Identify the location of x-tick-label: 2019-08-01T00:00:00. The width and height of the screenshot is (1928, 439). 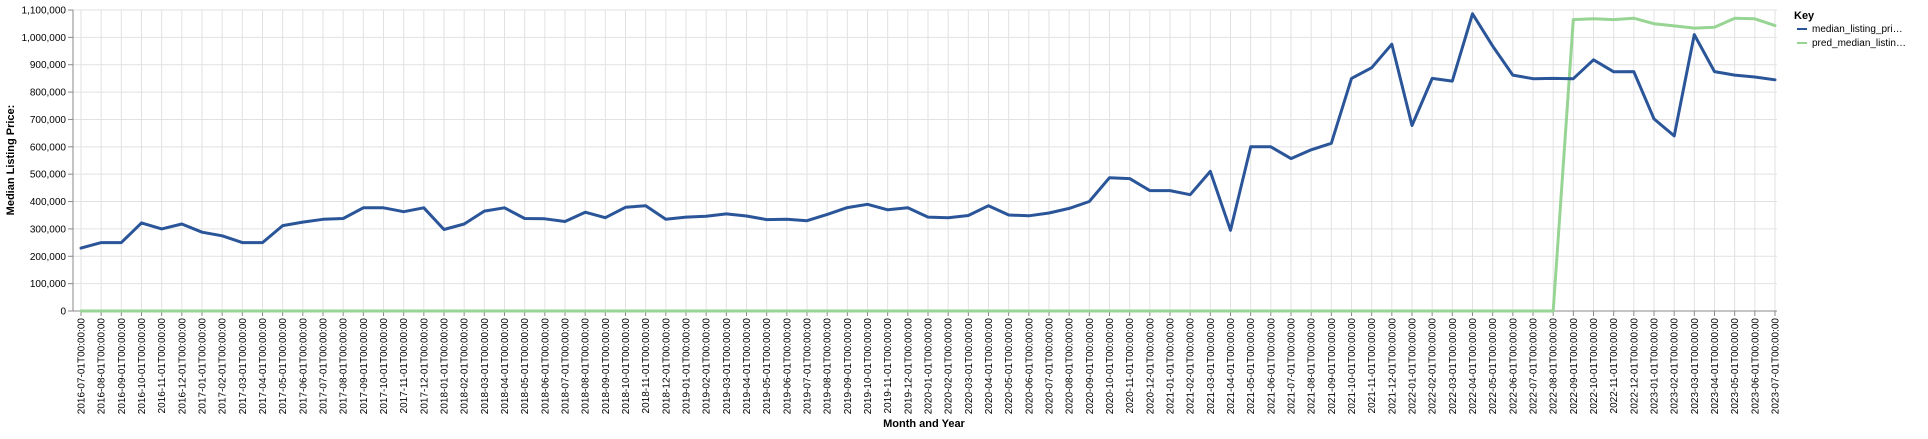
(828, 366).